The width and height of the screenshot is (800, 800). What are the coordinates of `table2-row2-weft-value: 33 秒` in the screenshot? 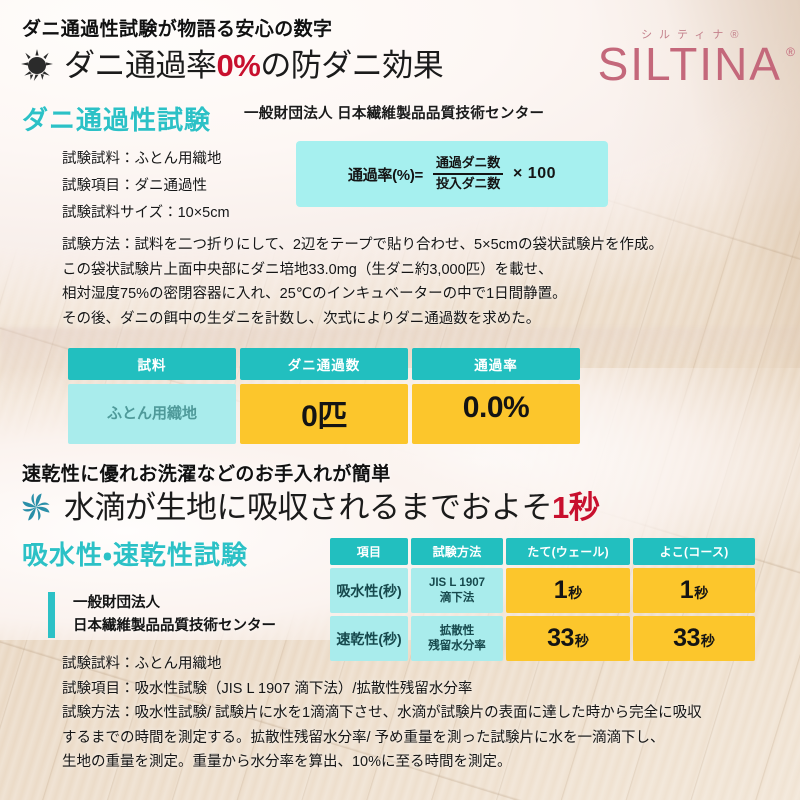 It's located at (694, 638).